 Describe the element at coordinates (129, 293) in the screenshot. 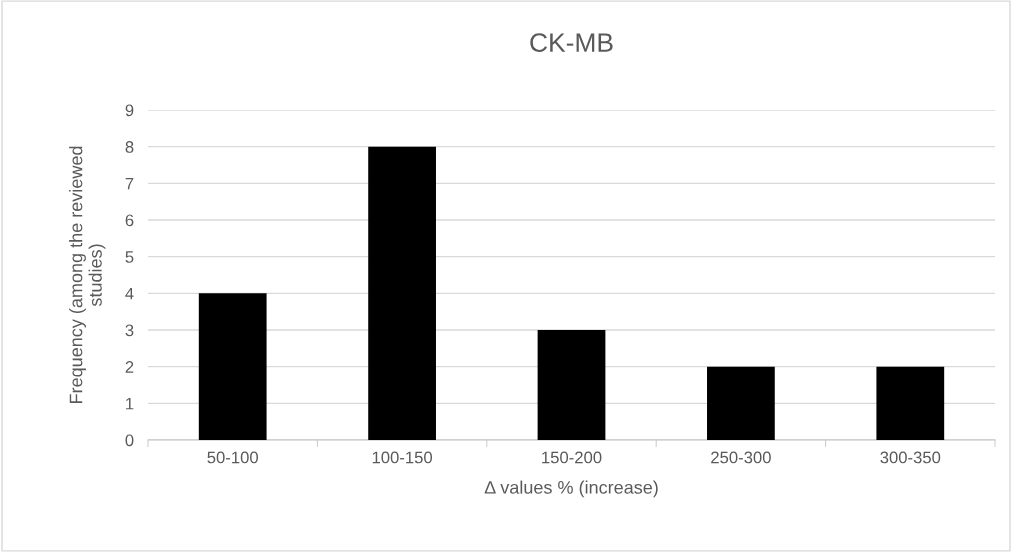

I see `y-tick-label: 4` at that location.